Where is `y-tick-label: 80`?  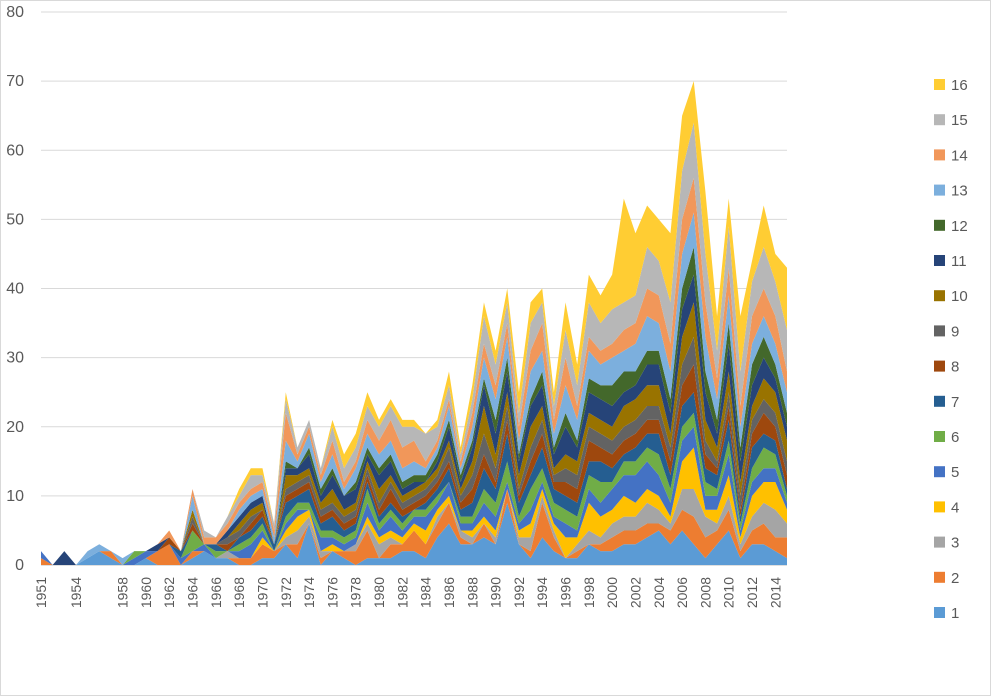 y-tick-label: 80 is located at coordinates (15, 12).